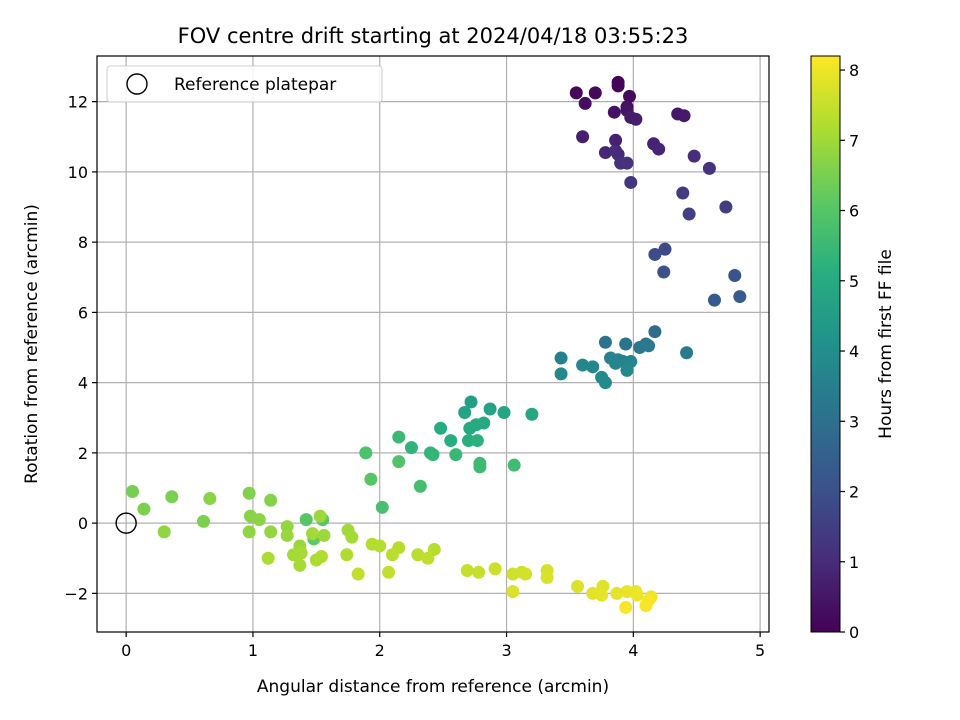 This screenshot has width=960, height=720. I want to click on legend-box, so click(244, 84).